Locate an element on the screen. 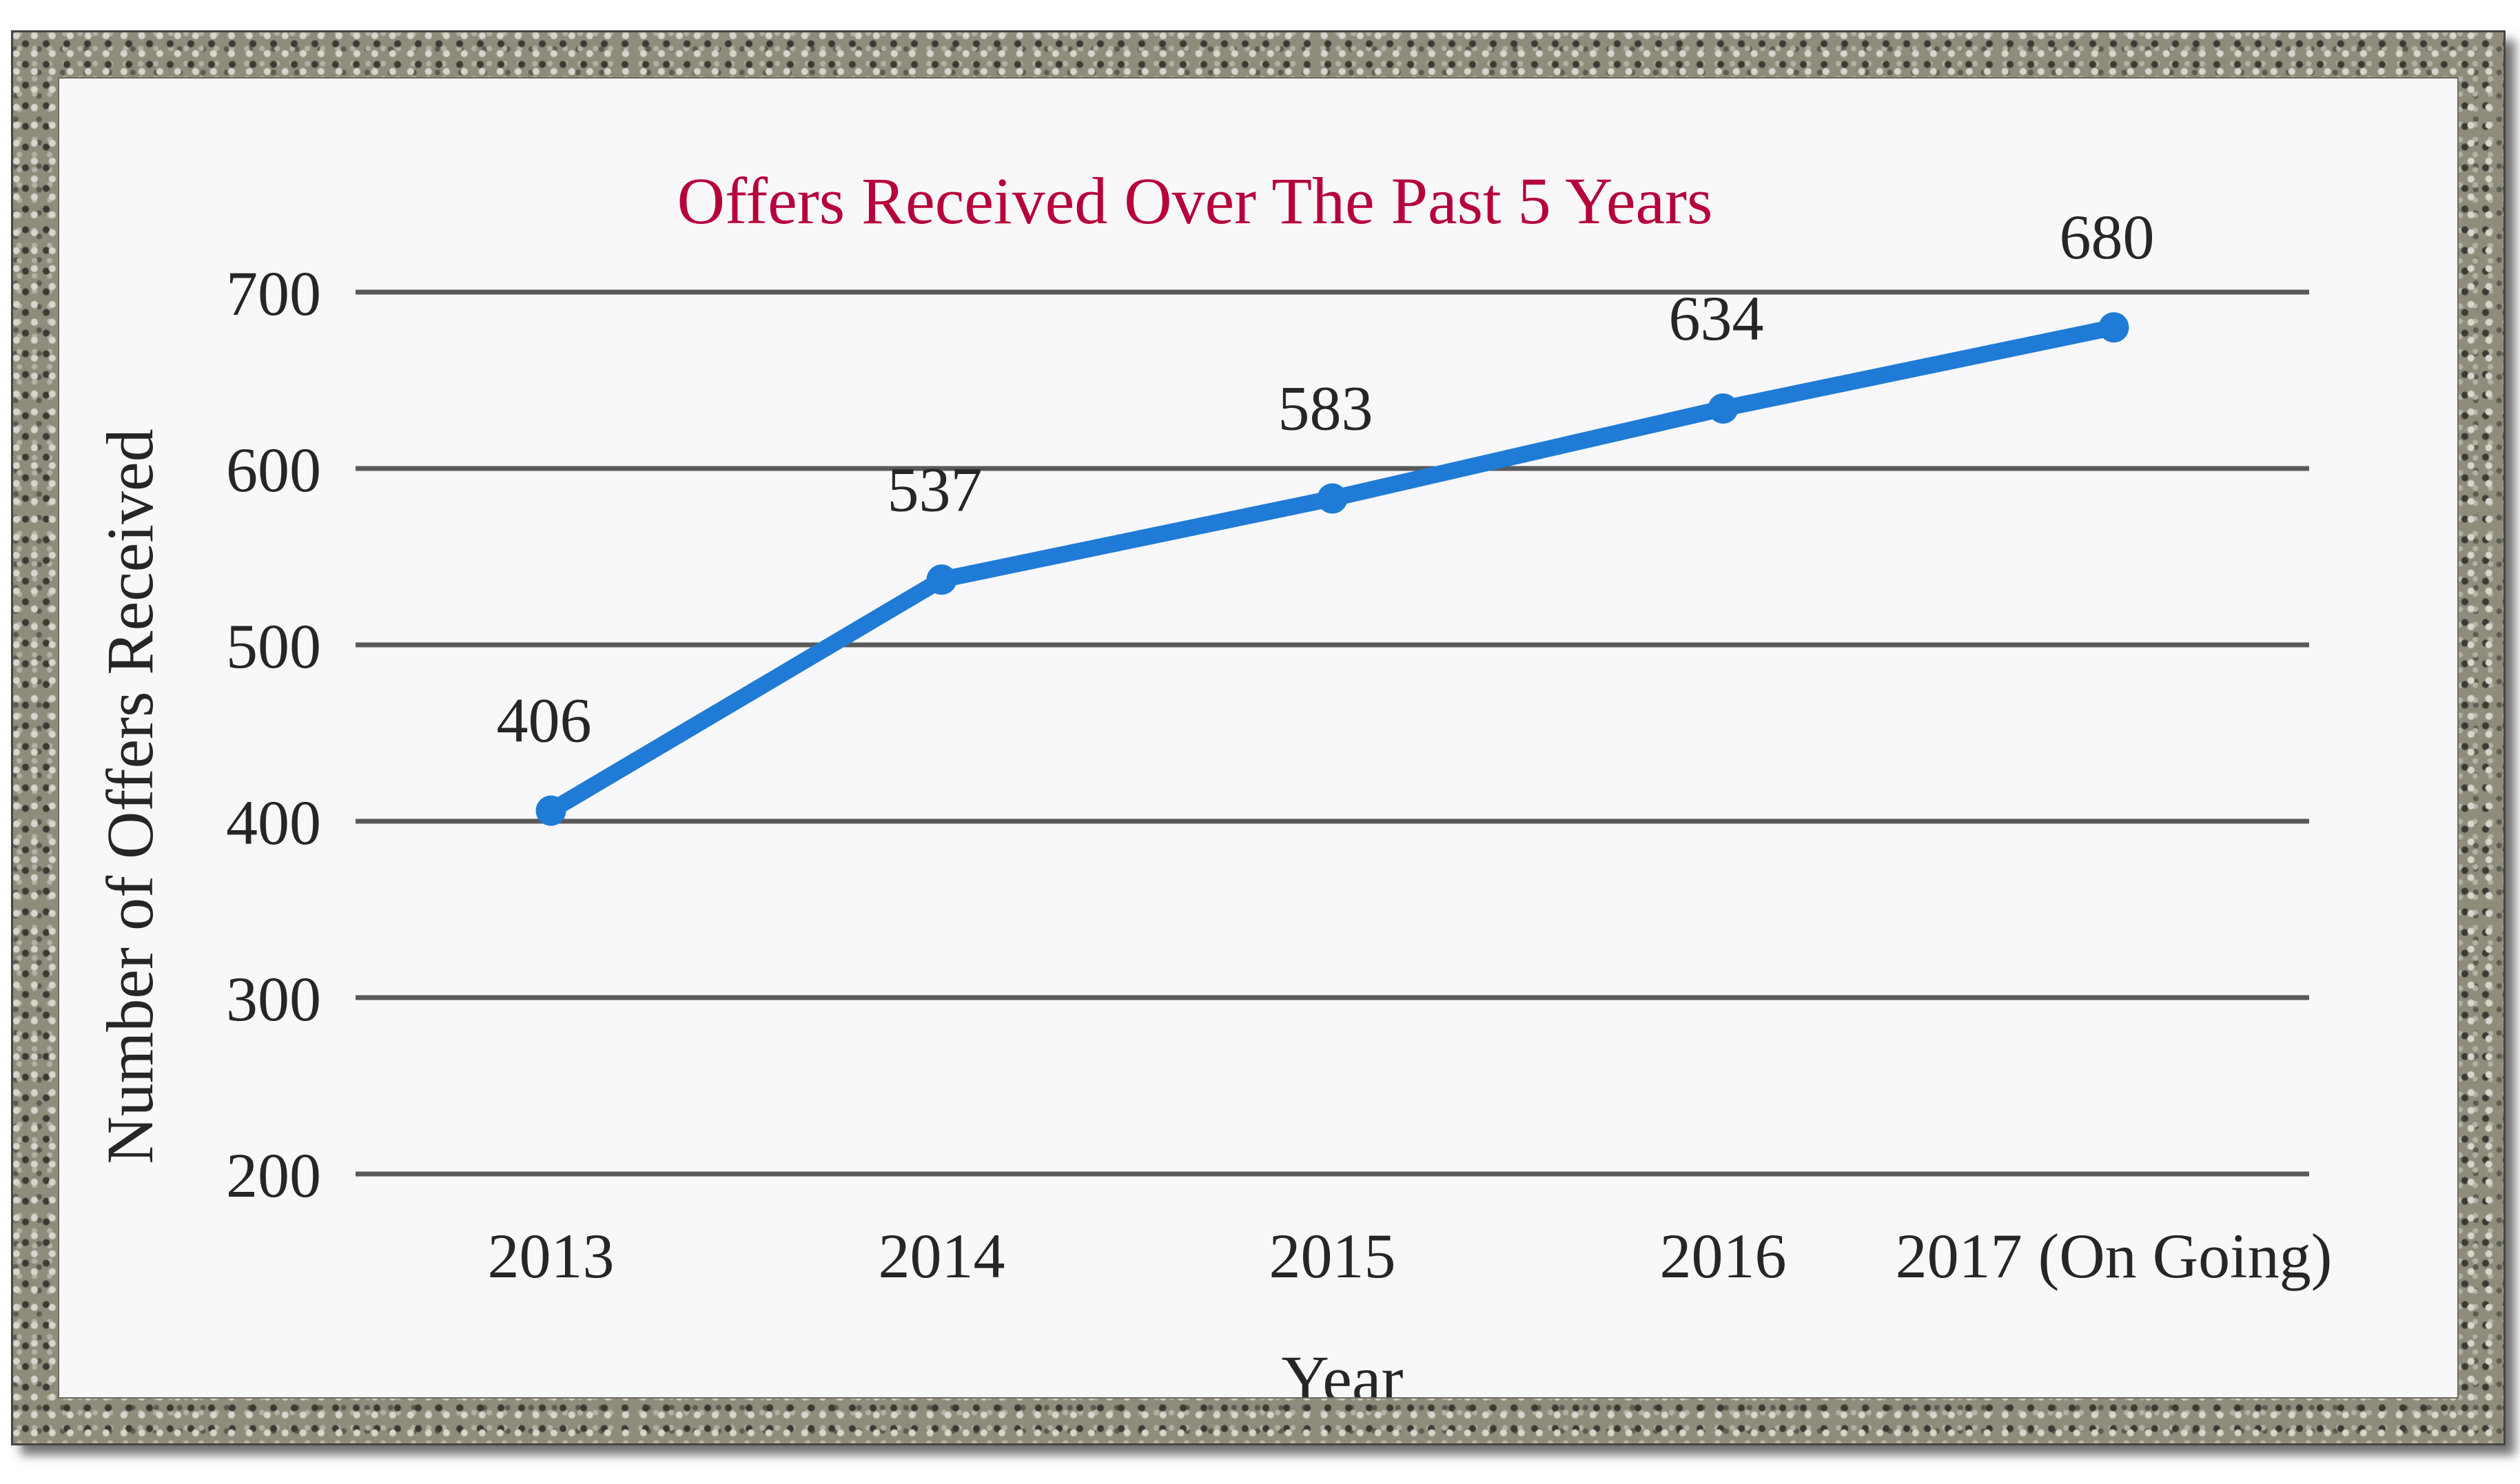 The width and height of the screenshot is (2520, 1484). y-tick-label-600: 600 is located at coordinates (273, 470).